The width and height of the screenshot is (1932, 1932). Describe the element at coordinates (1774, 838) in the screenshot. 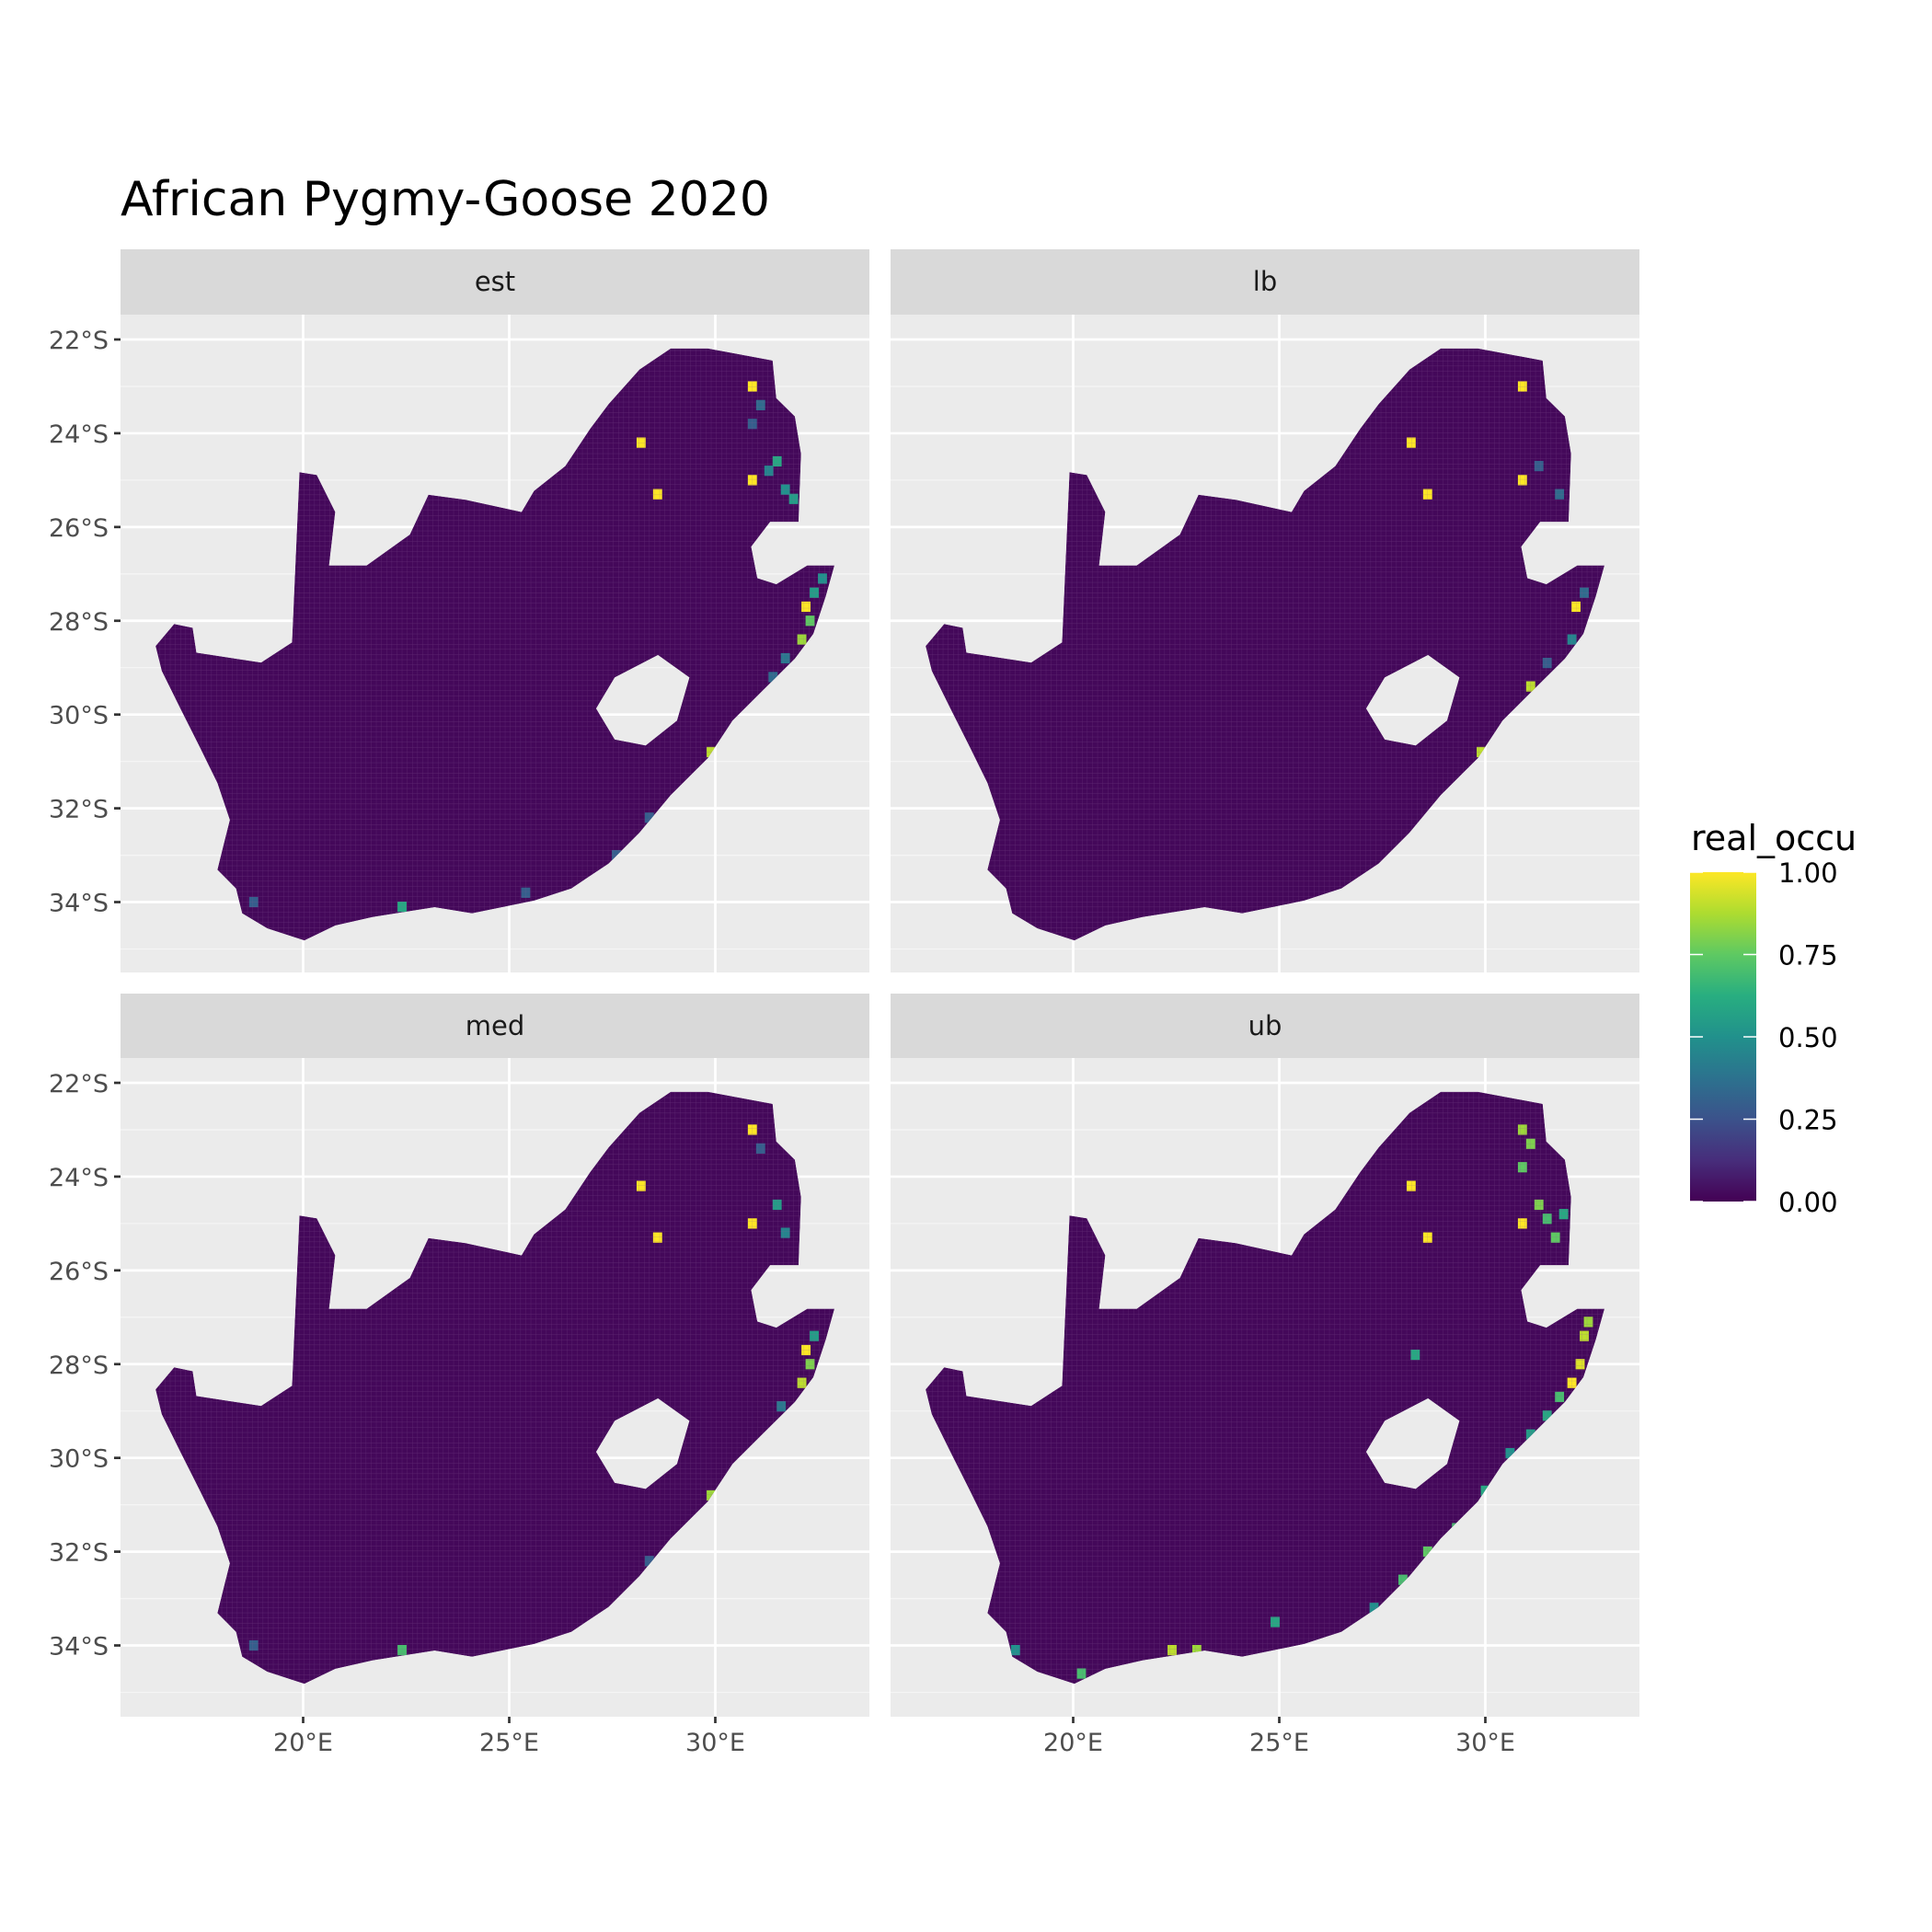

I see `legend-title: real_occu` at that location.